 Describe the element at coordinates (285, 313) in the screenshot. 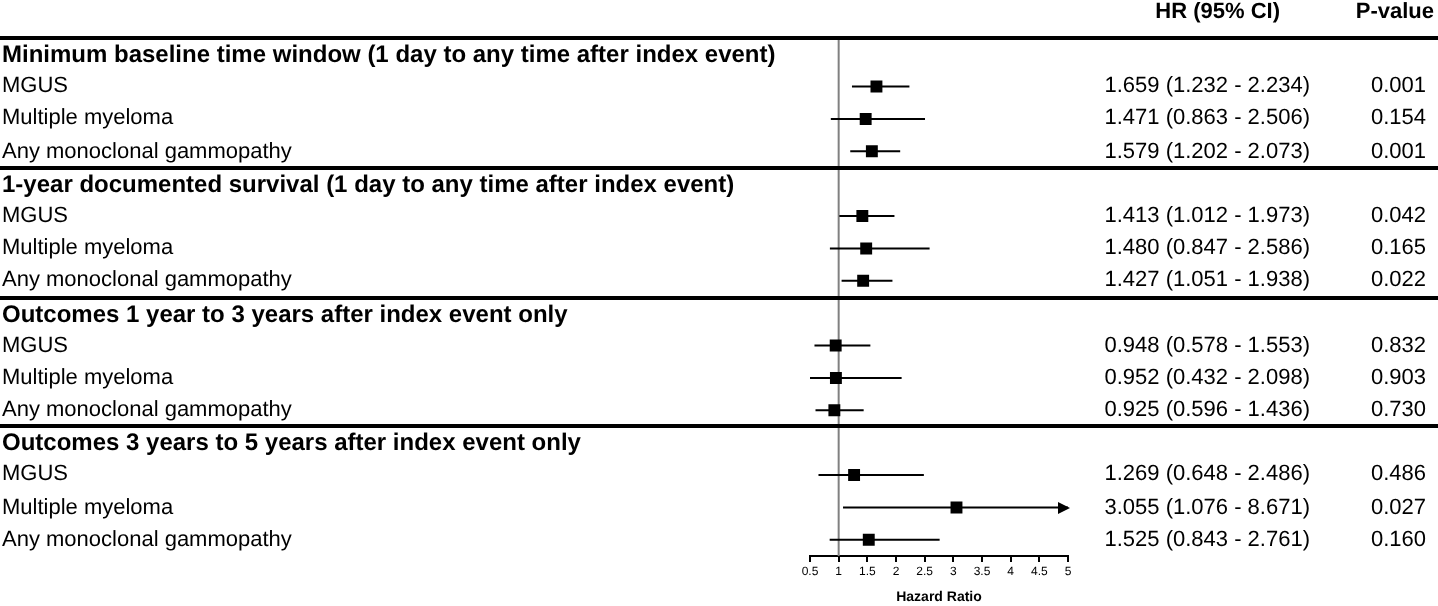

I see `y-tick-label: Outcomes 1 year to 3 years after index event only` at that location.